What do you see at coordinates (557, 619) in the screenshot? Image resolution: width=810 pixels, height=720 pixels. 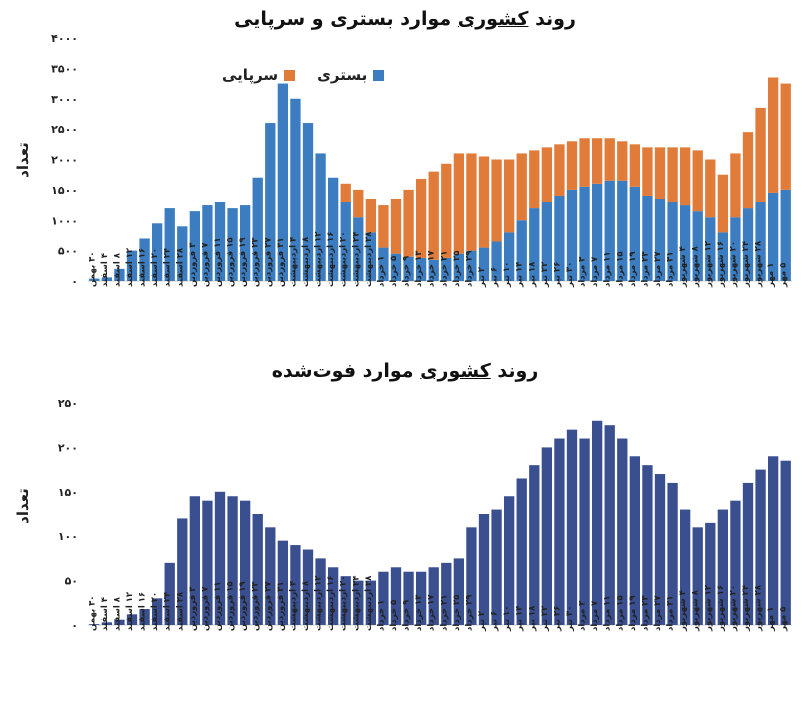 I see `x-tick-label: ۲۶ تیر` at bounding box center [557, 619].